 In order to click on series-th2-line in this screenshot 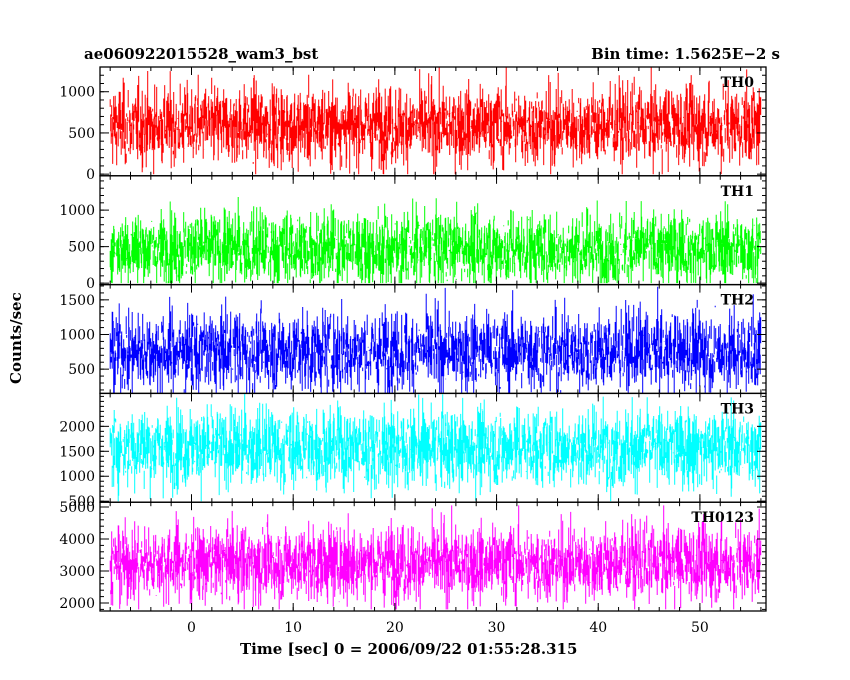, I will do `click(435, 340)`.